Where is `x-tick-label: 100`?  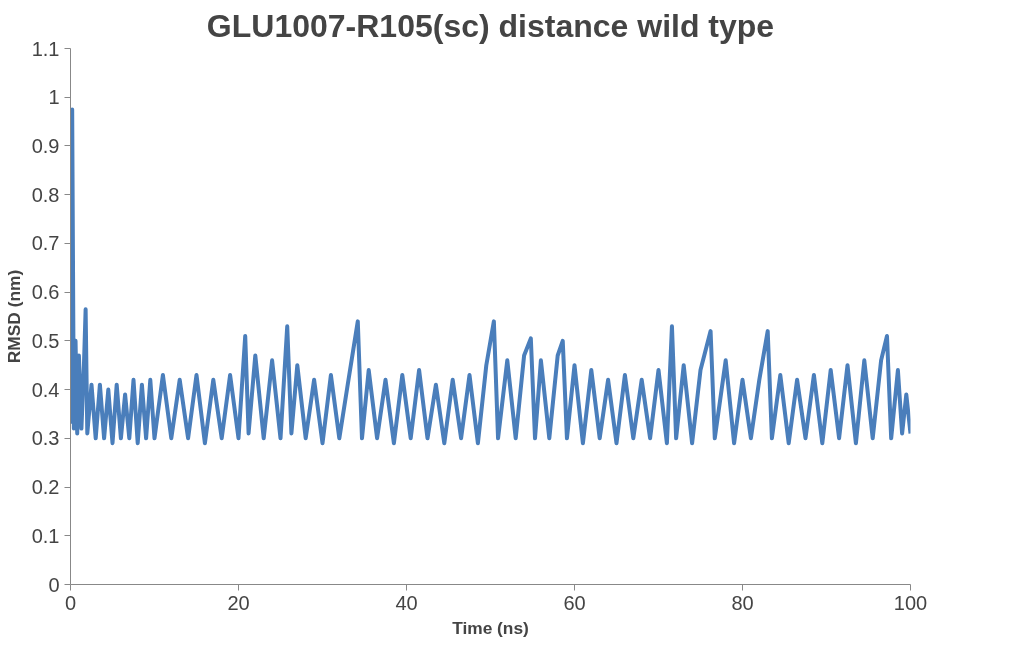 x-tick-label: 100 is located at coordinates (910, 602).